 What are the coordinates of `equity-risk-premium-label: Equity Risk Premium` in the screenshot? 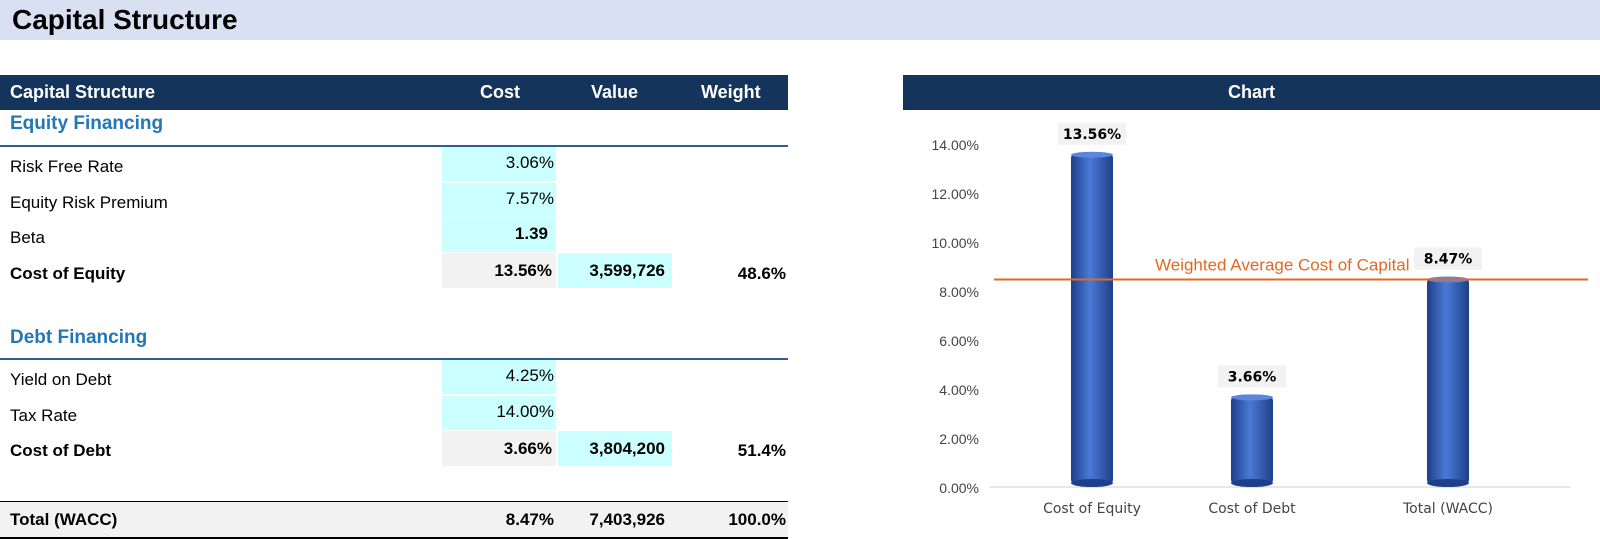 It's located at (89, 202).